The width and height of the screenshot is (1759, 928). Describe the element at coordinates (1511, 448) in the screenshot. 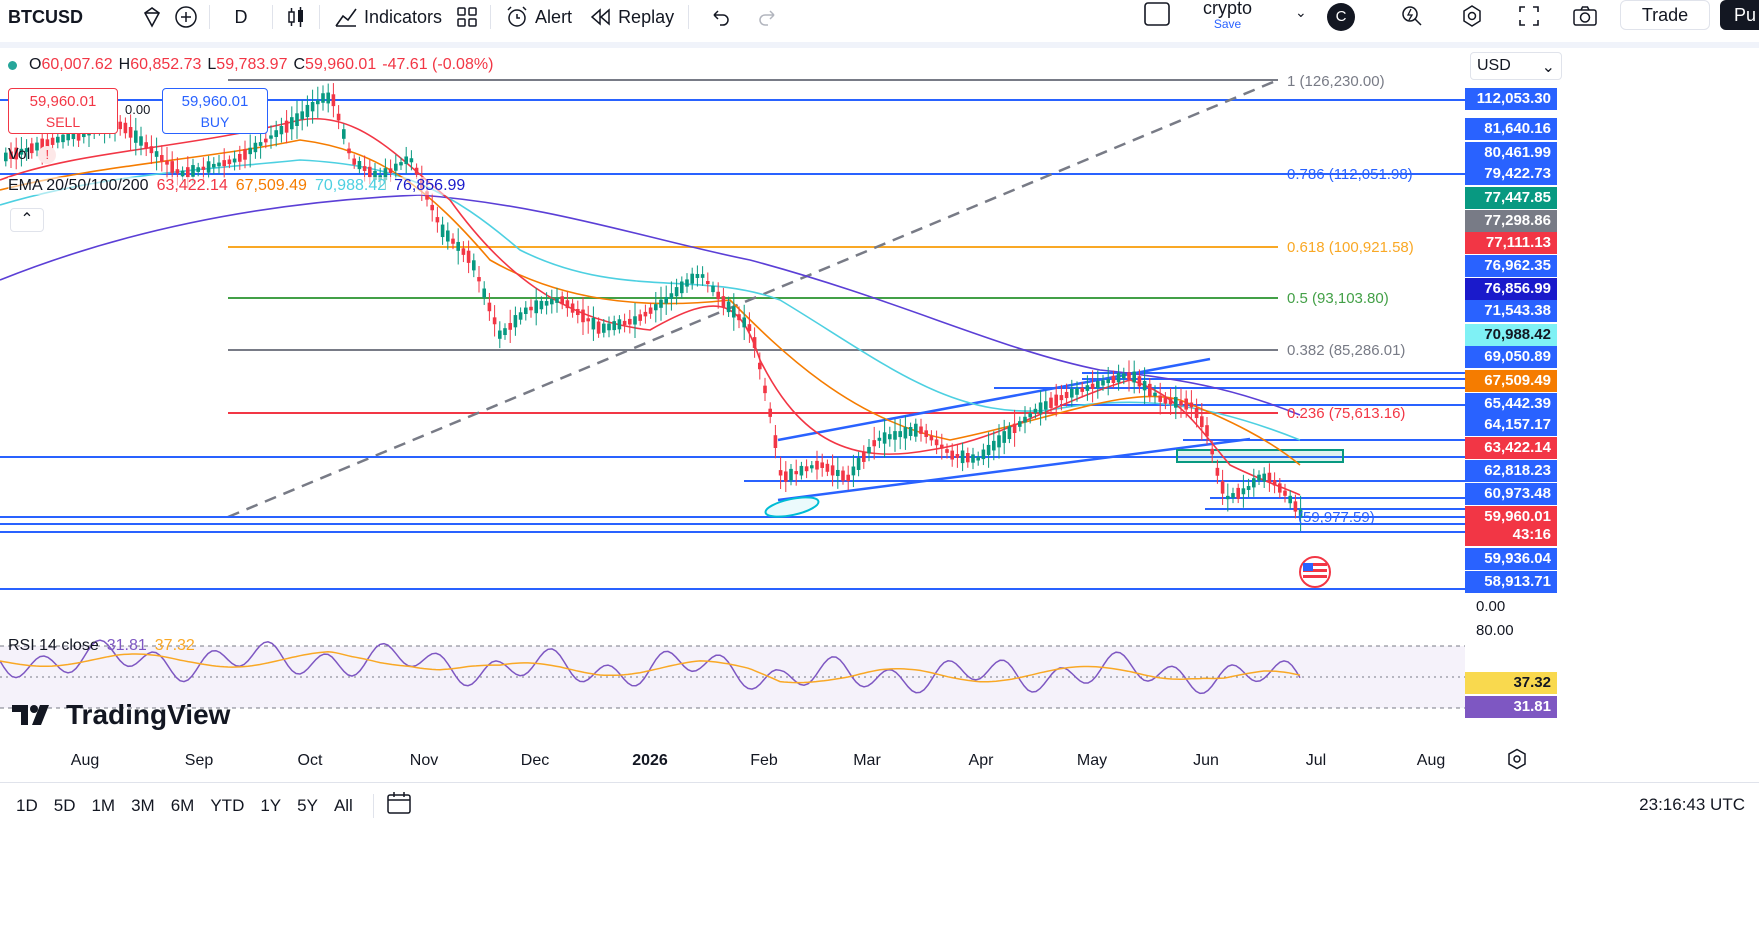

I see `price-label: 63,422.14` at that location.